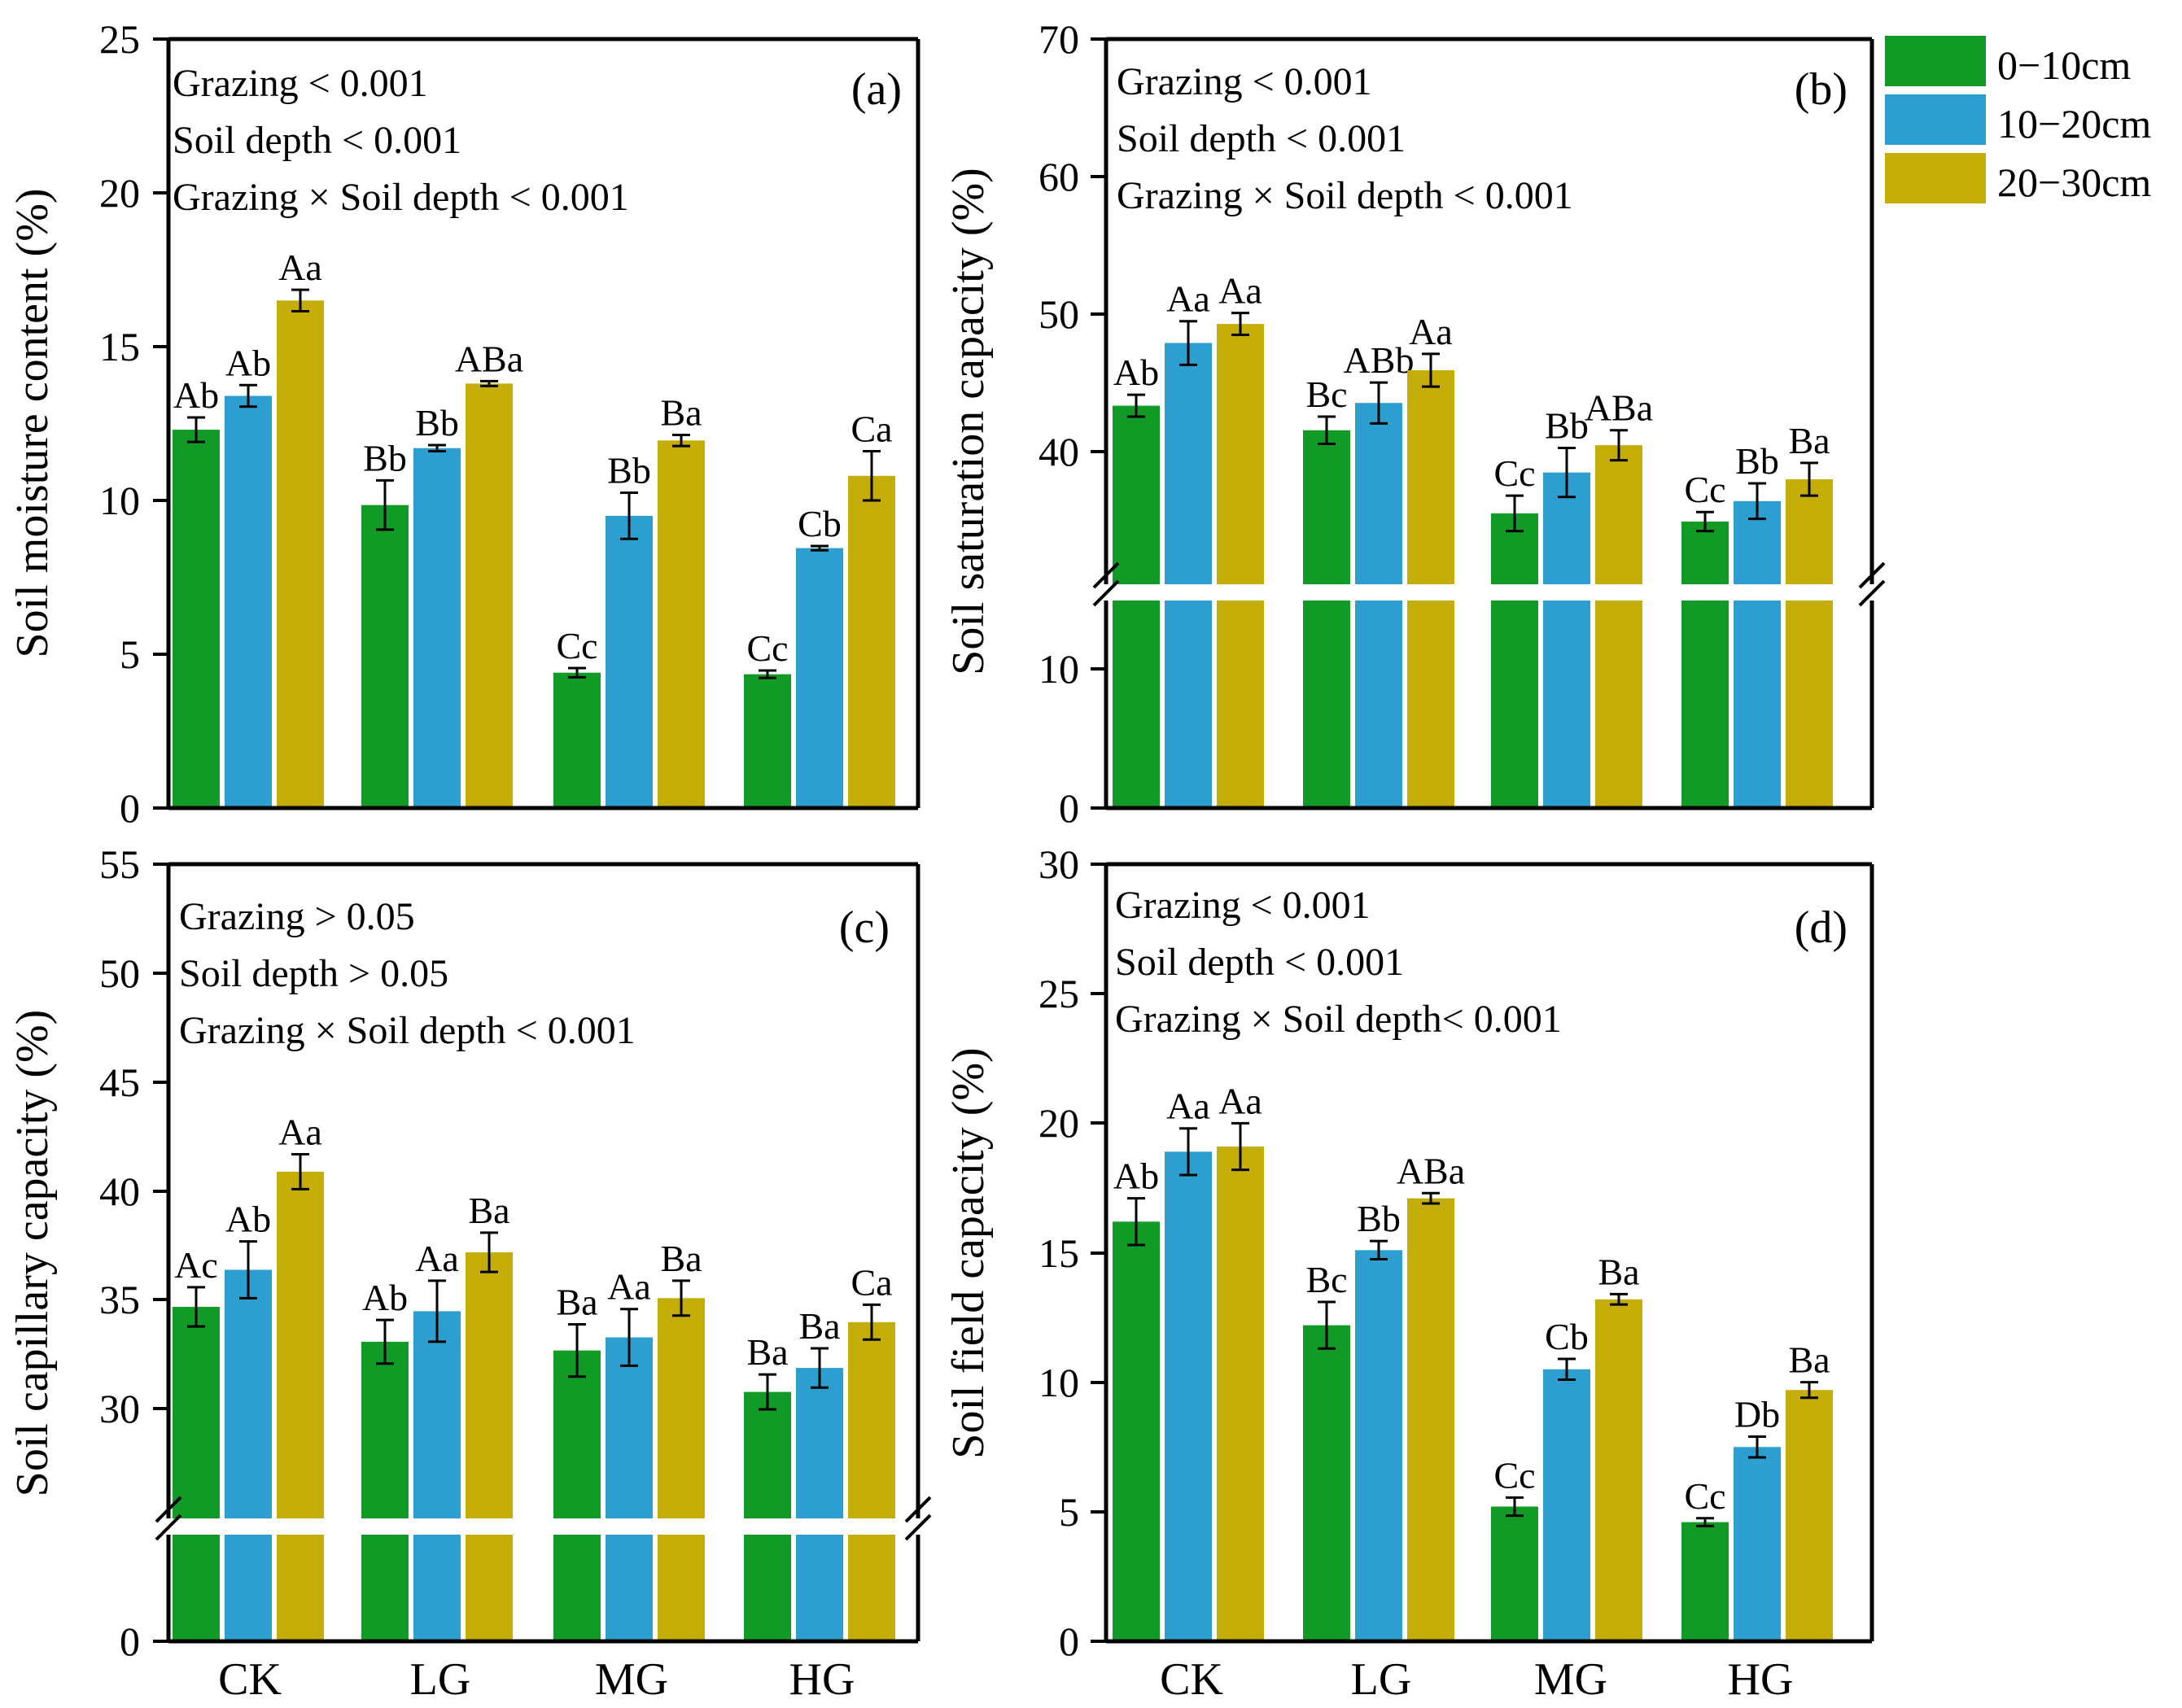 The image size is (2182, 1708). Describe the element at coordinates (1188, 1152) in the screenshot. I see `panel-d-ck-d10-20-error-bar` at that location.